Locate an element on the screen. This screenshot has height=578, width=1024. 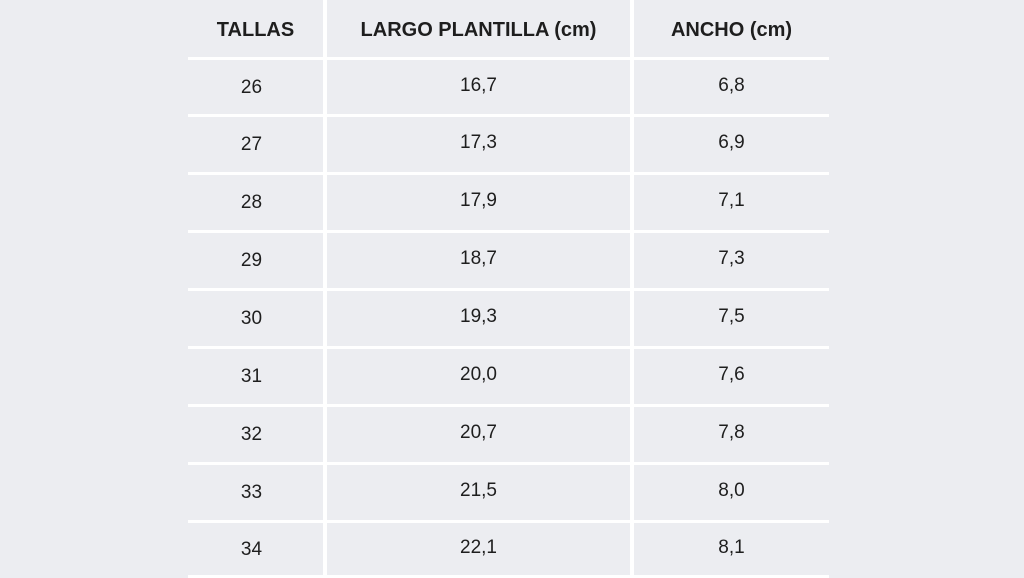
size-cell: 30 is located at coordinates (251, 318).